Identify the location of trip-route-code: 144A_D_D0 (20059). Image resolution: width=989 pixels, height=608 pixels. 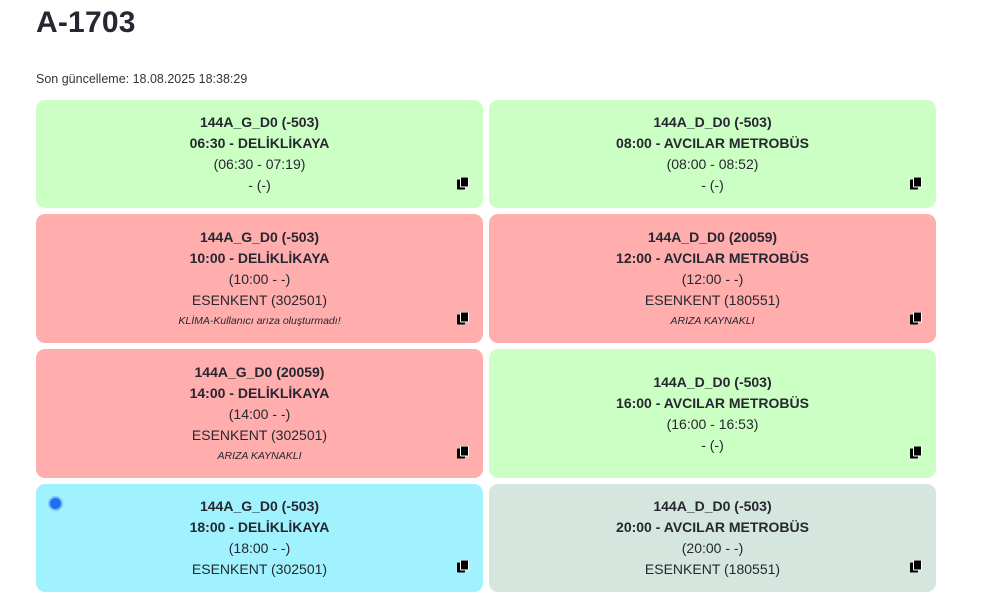
(712, 236).